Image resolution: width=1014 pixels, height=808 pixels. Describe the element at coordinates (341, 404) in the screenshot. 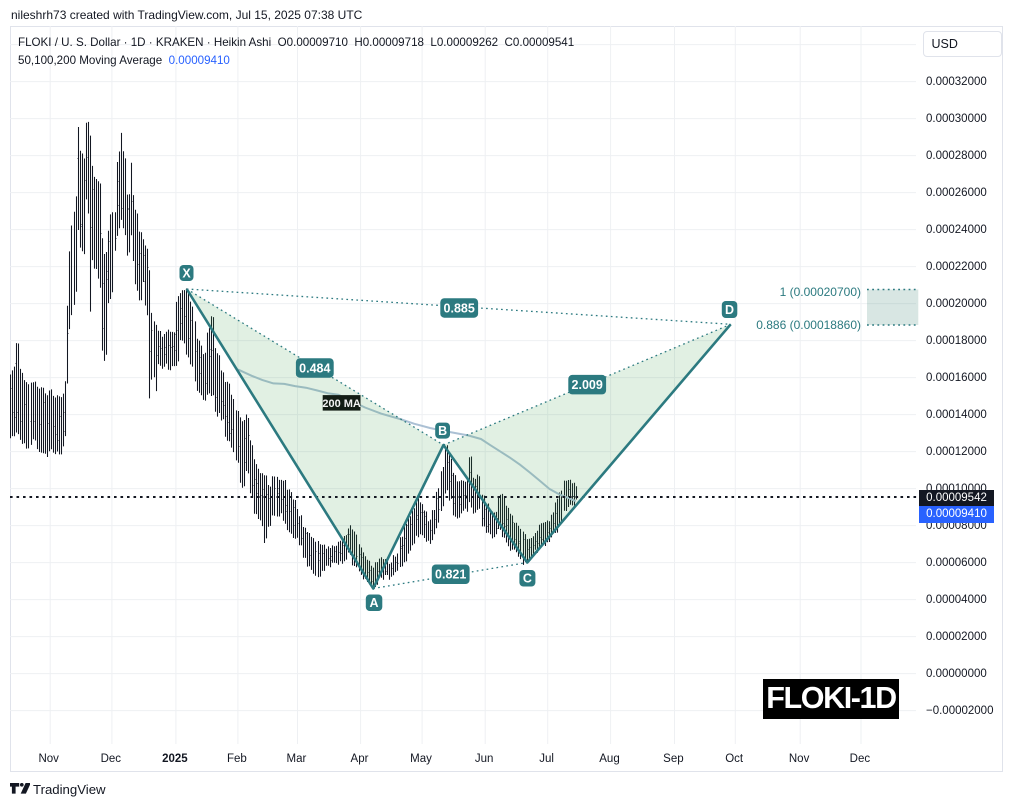

I see `svg-text: 200 MA` at that location.